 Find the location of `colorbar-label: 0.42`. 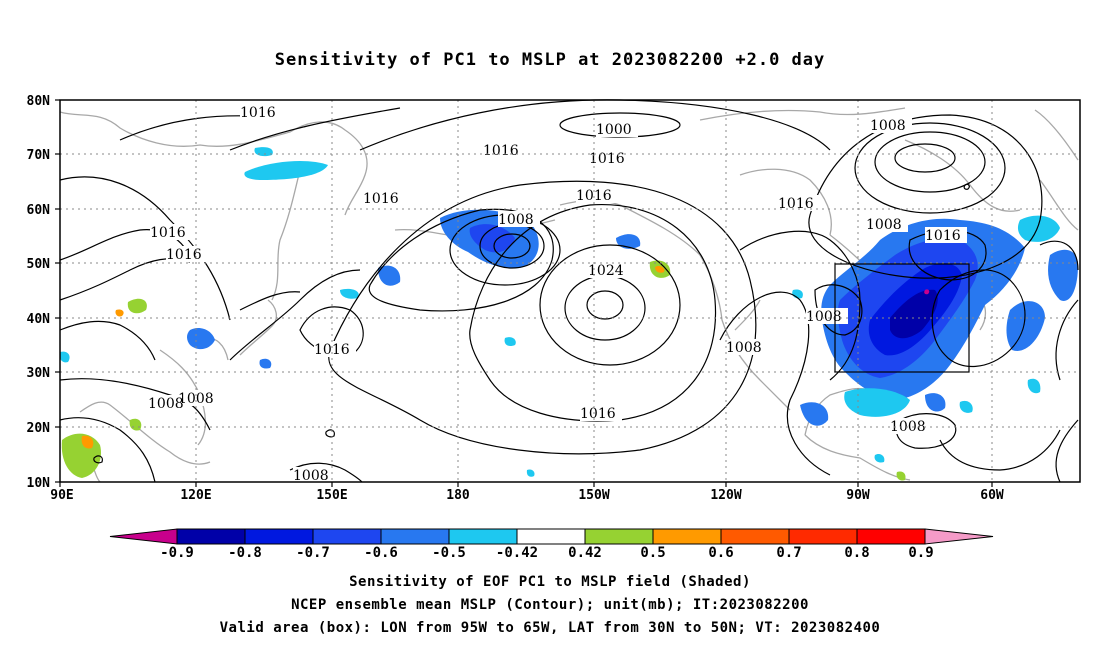

colorbar-label: 0.42 is located at coordinates (585, 553).